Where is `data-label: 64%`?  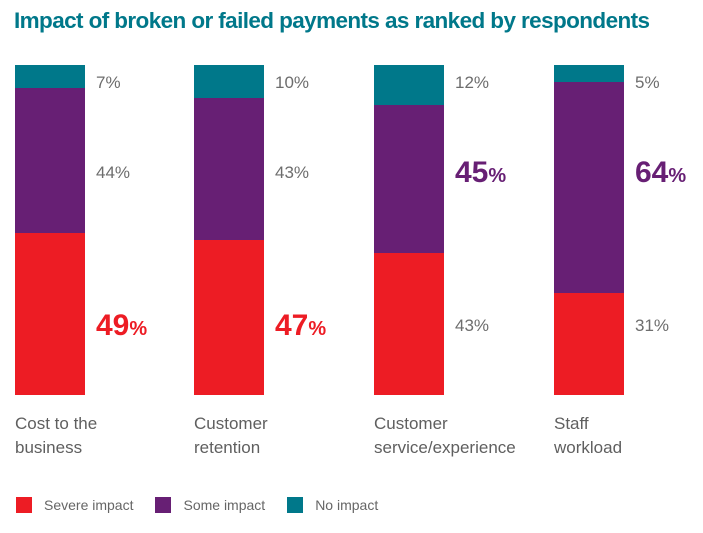
data-label: 64% is located at coordinates (661, 172).